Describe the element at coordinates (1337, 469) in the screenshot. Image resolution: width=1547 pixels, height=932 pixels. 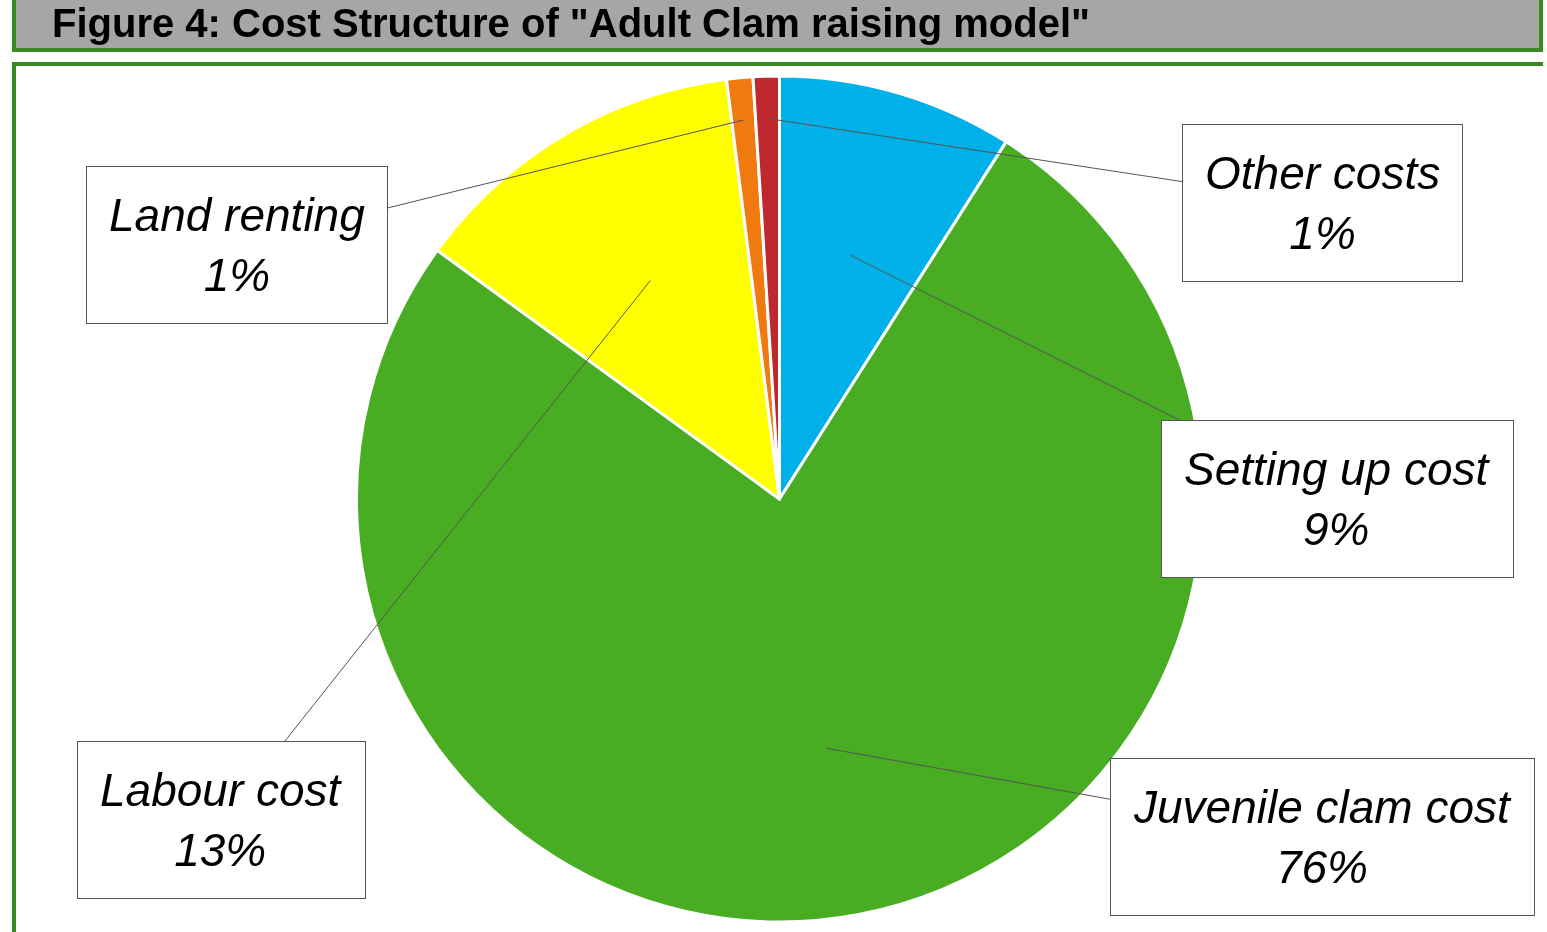
I see `slice-label: Setting up cost` at that location.